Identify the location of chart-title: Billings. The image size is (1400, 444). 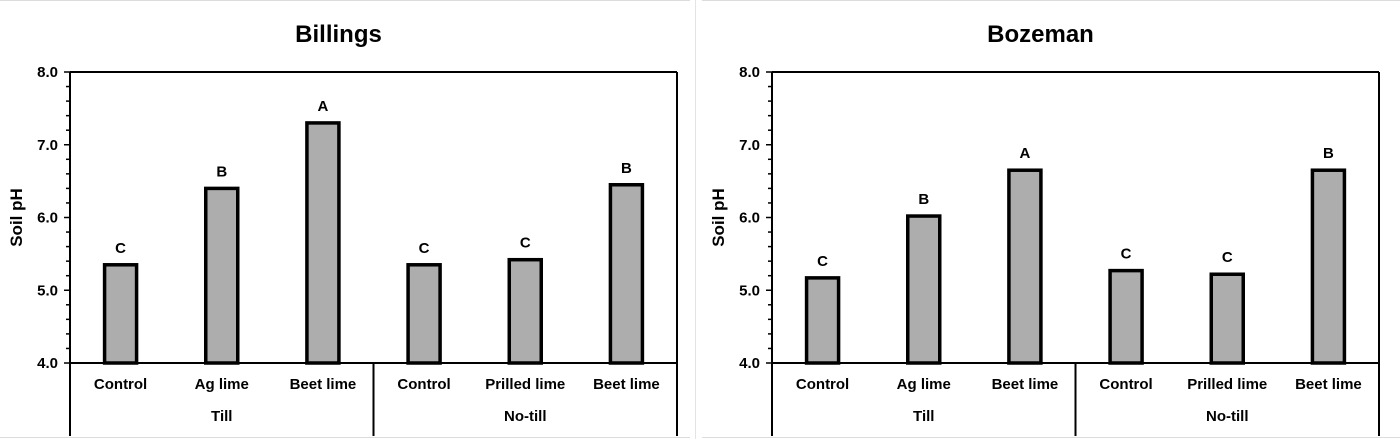
(338, 34).